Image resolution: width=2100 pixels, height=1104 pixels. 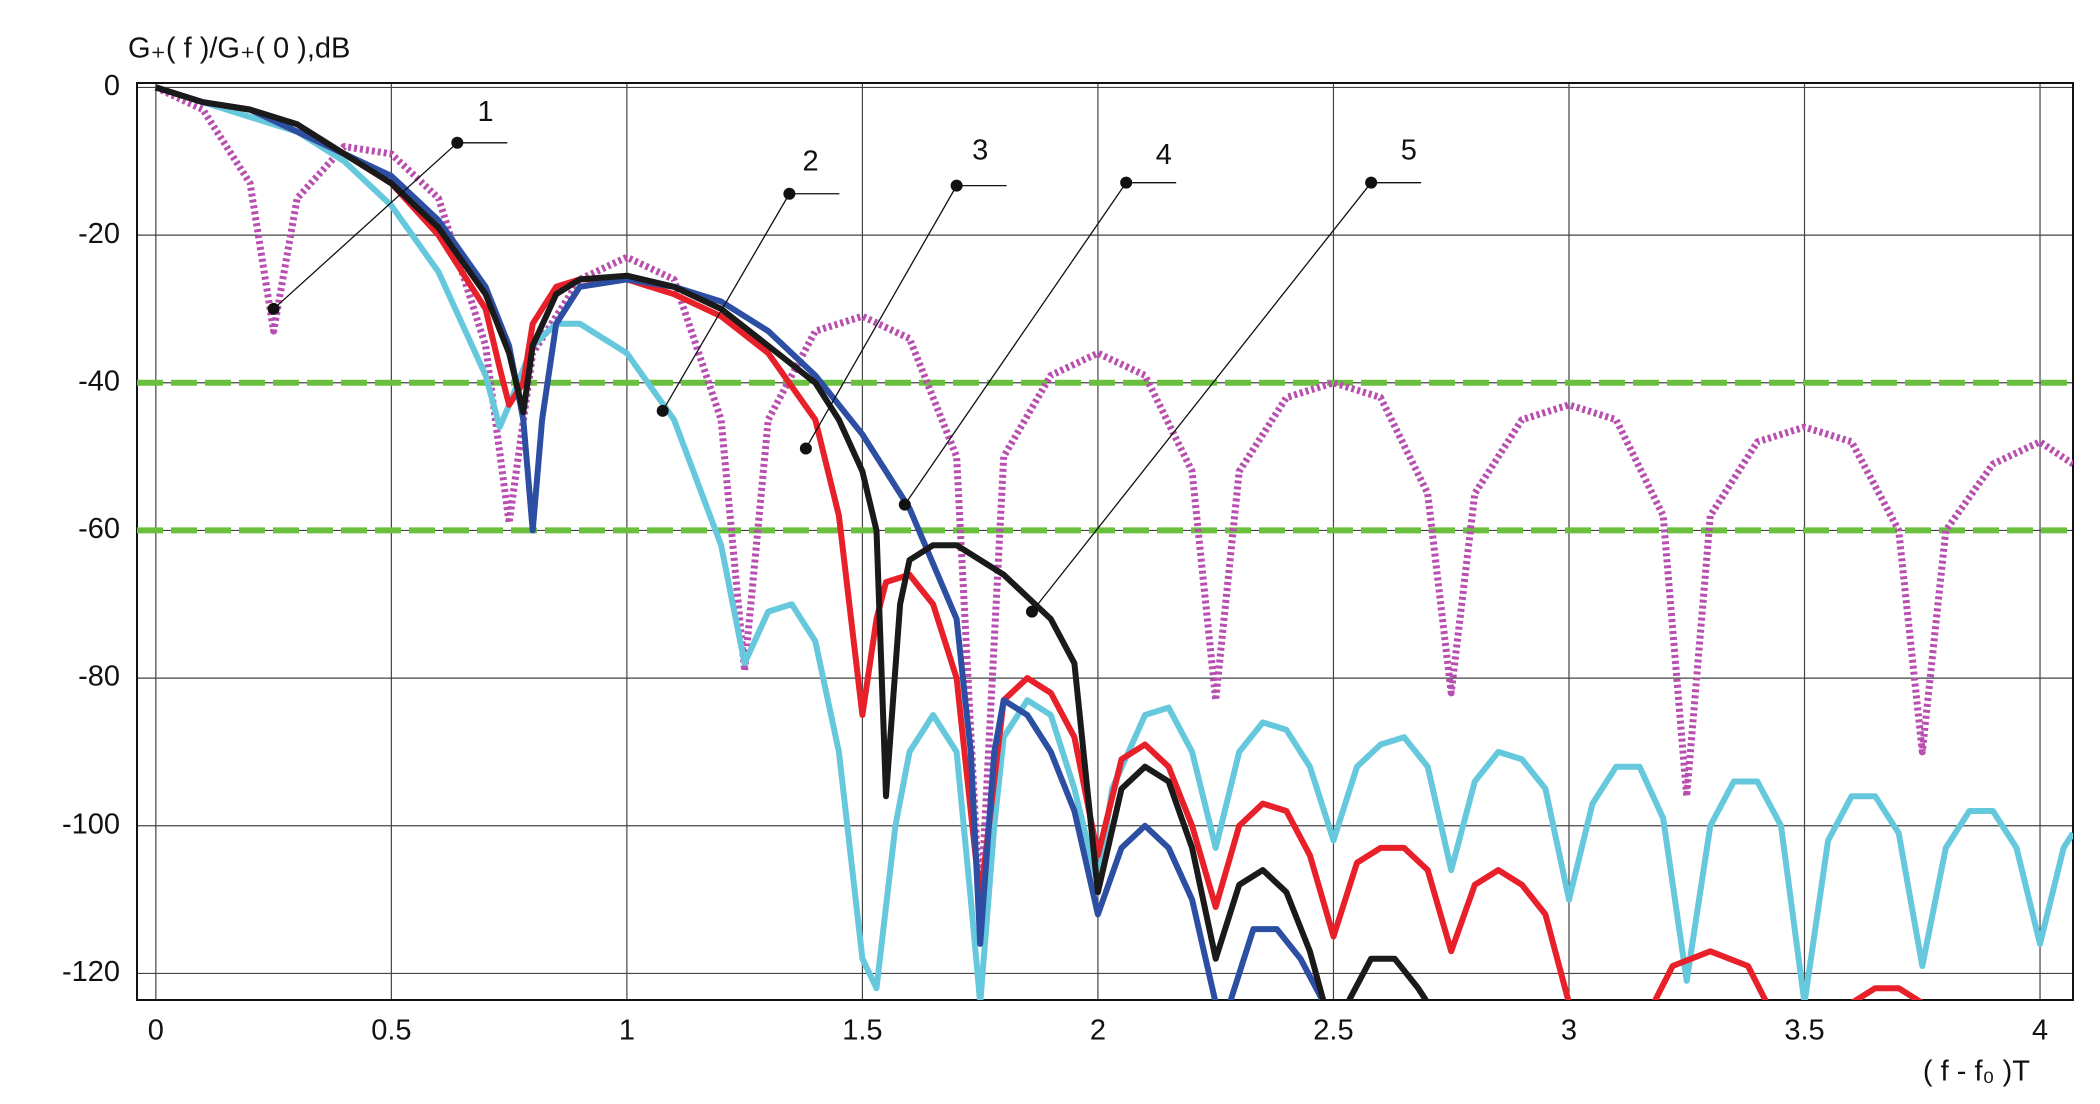 What do you see at coordinates (627, 1031) in the screenshot?
I see `x-tick-label: 1` at bounding box center [627, 1031].